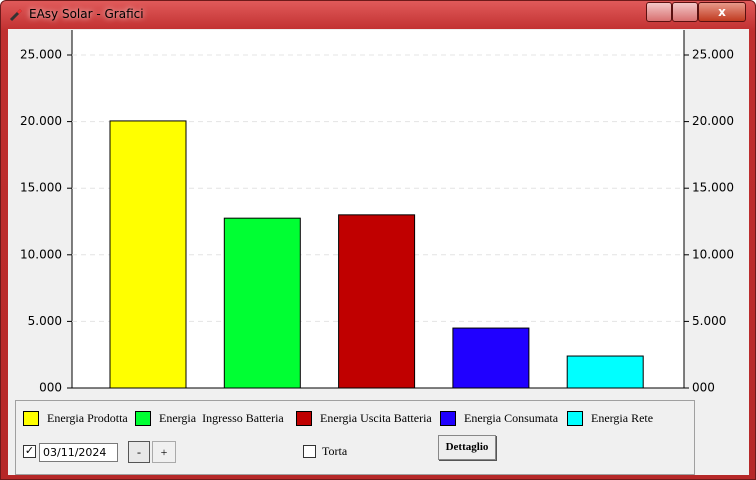 Image resolution: width=756 pixels, height=480 pixels. Describe the element at coordinates (703, 388) in the screenshot. I see `y2-tick-label: 000` at that location.